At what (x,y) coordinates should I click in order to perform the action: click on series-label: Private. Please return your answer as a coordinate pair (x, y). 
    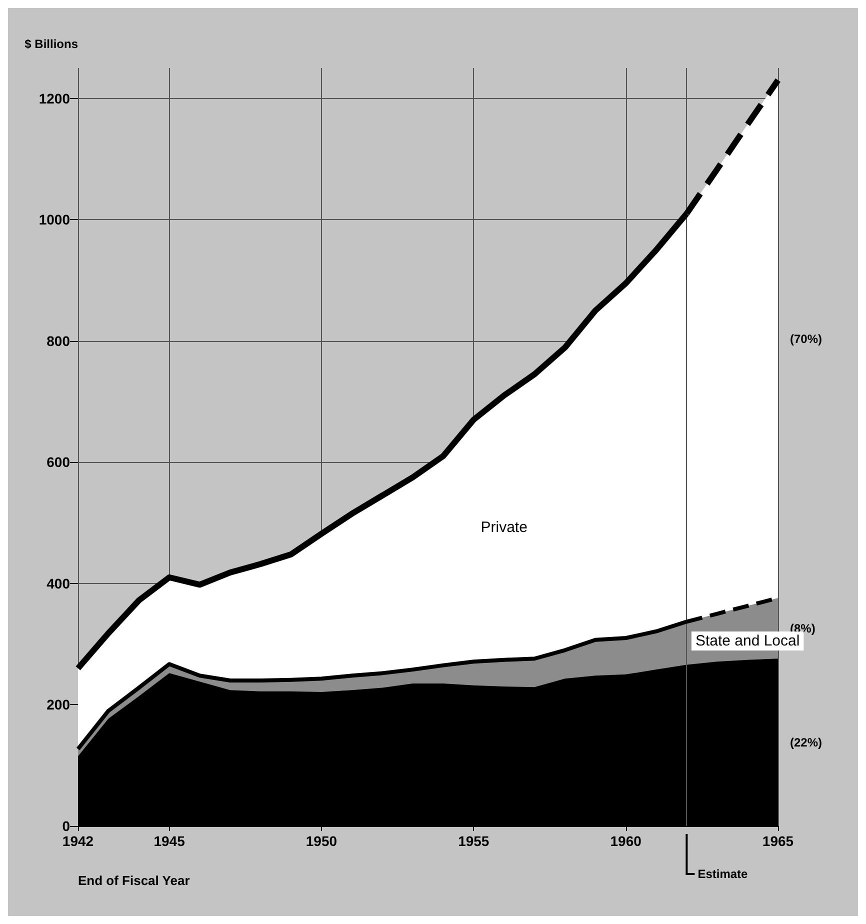
    Looking at the image, I should click on (504, 527).